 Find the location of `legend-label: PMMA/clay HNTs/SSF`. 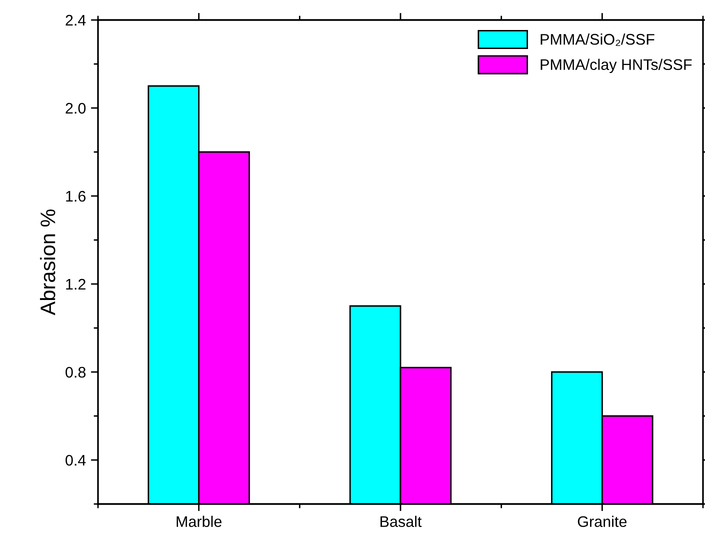

legend-label: PMMA/clay HNTs/SSF is located at coordinates (616, 66).